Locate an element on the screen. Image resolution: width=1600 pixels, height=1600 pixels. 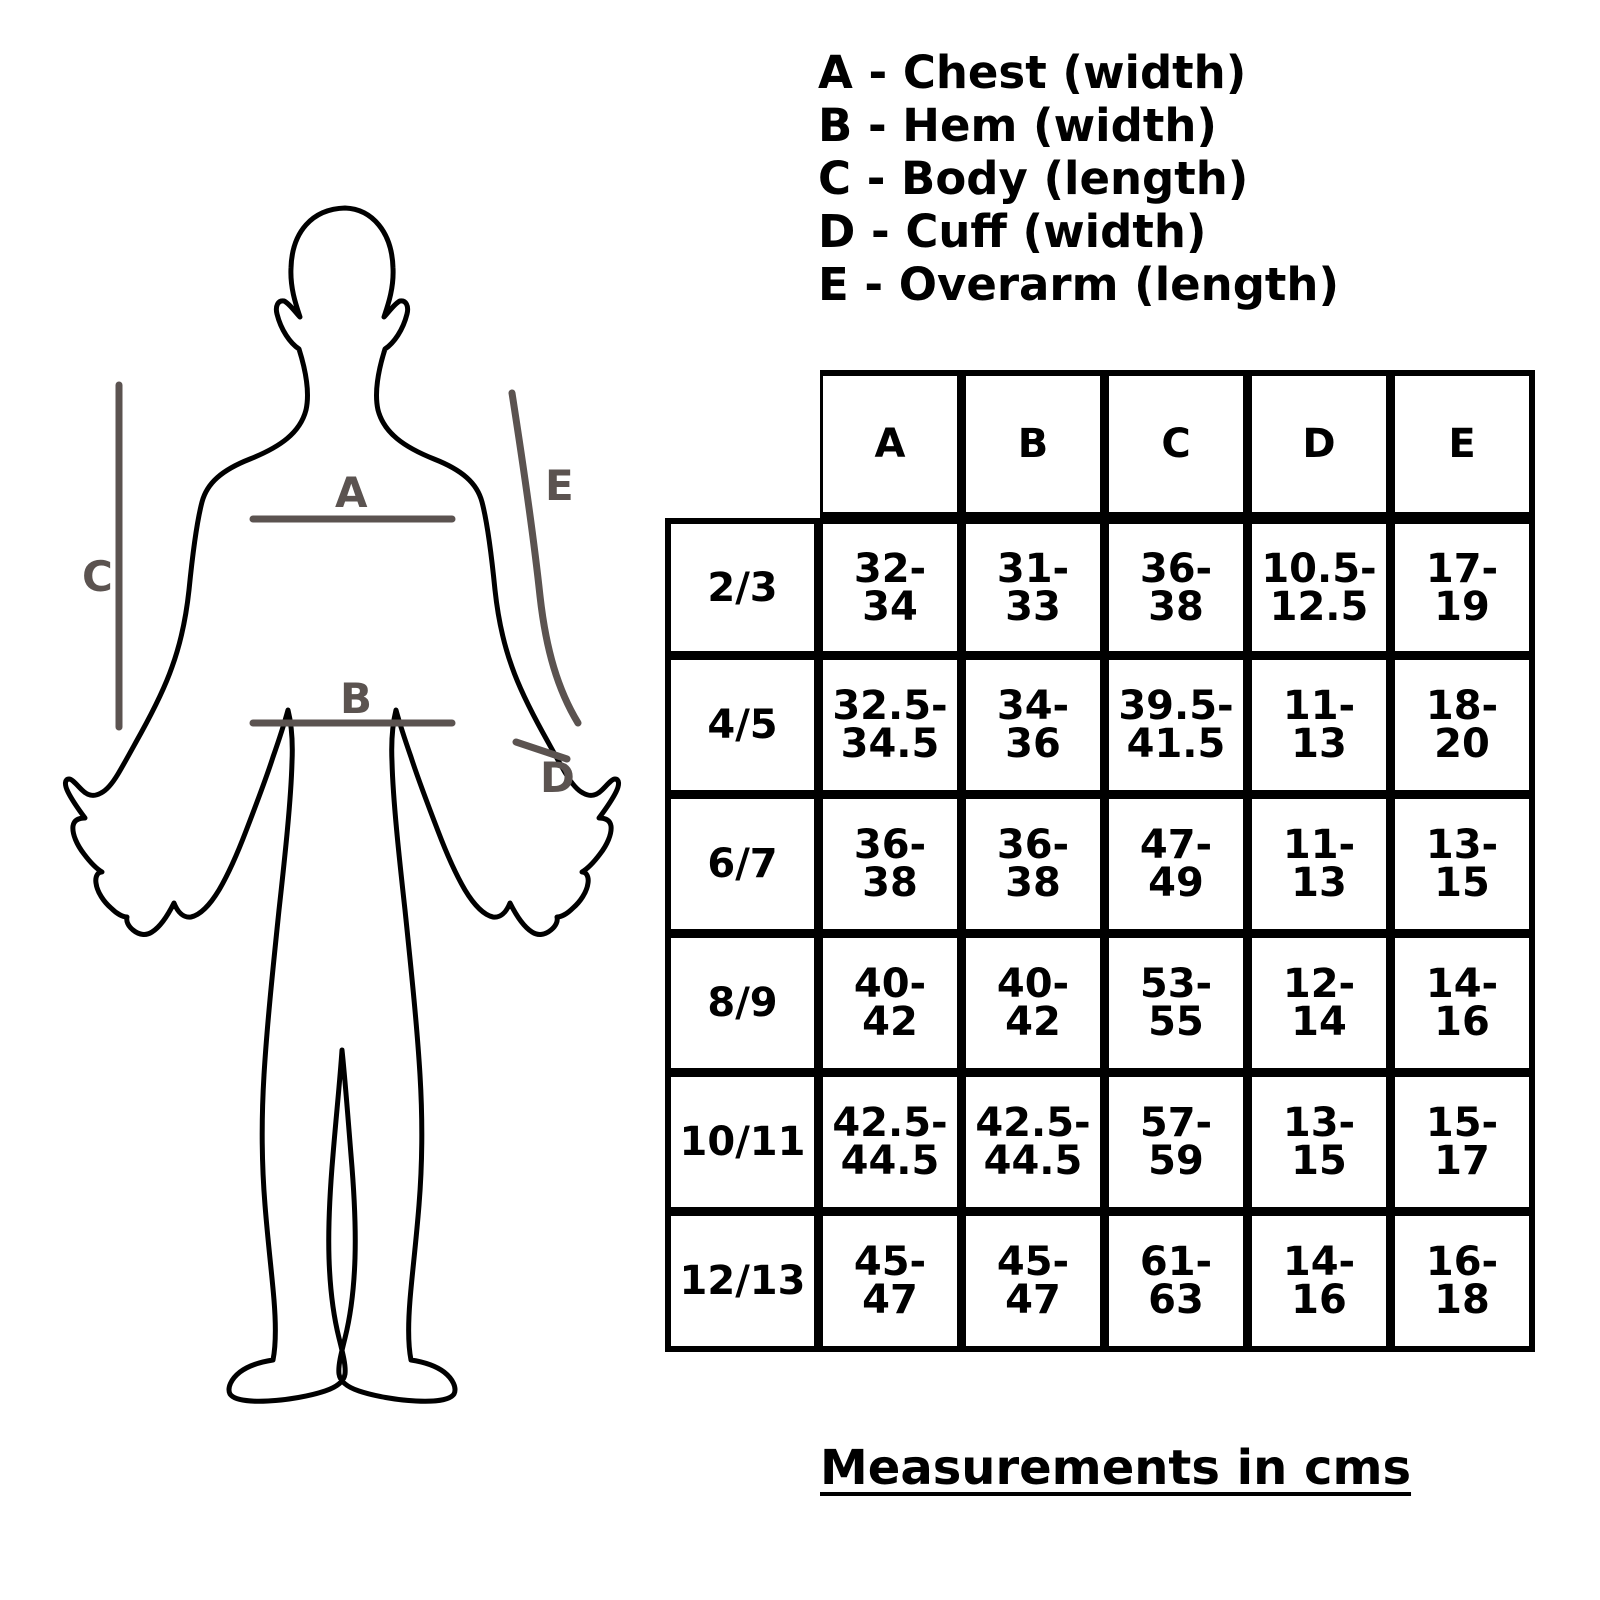
figure-label-d: D is located at coordinates (557, 777).